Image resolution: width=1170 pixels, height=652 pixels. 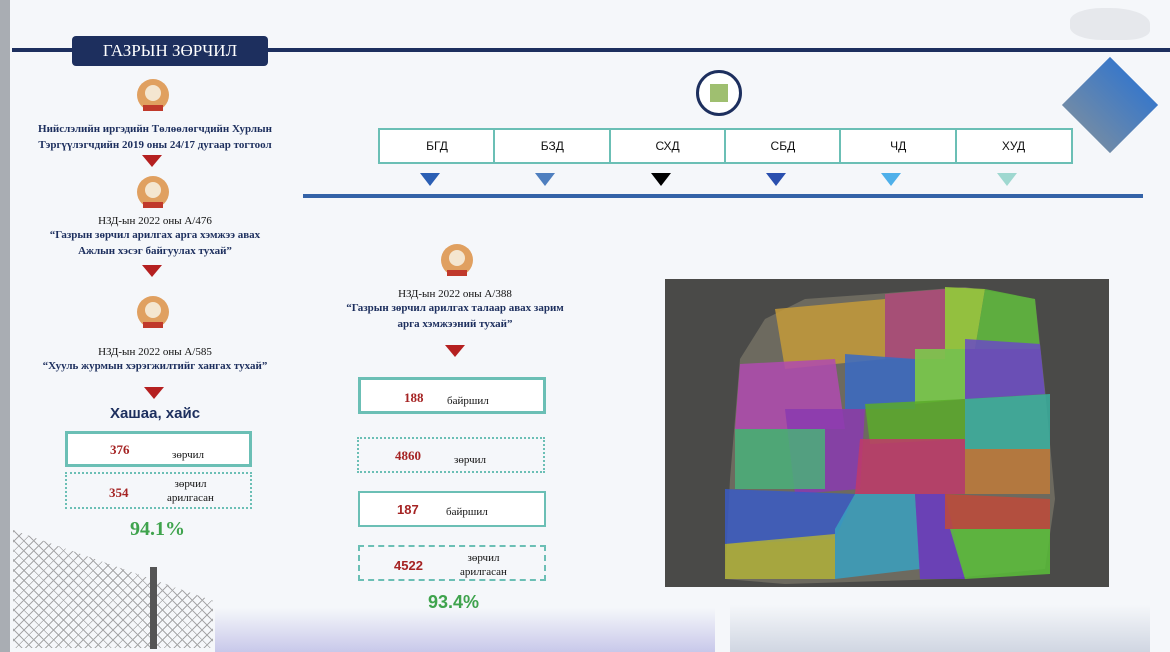 What do you see at coordinates (552, 146) in the screenshot?
I see `district-button-2: БЗД` at bounding box center [552, 146].